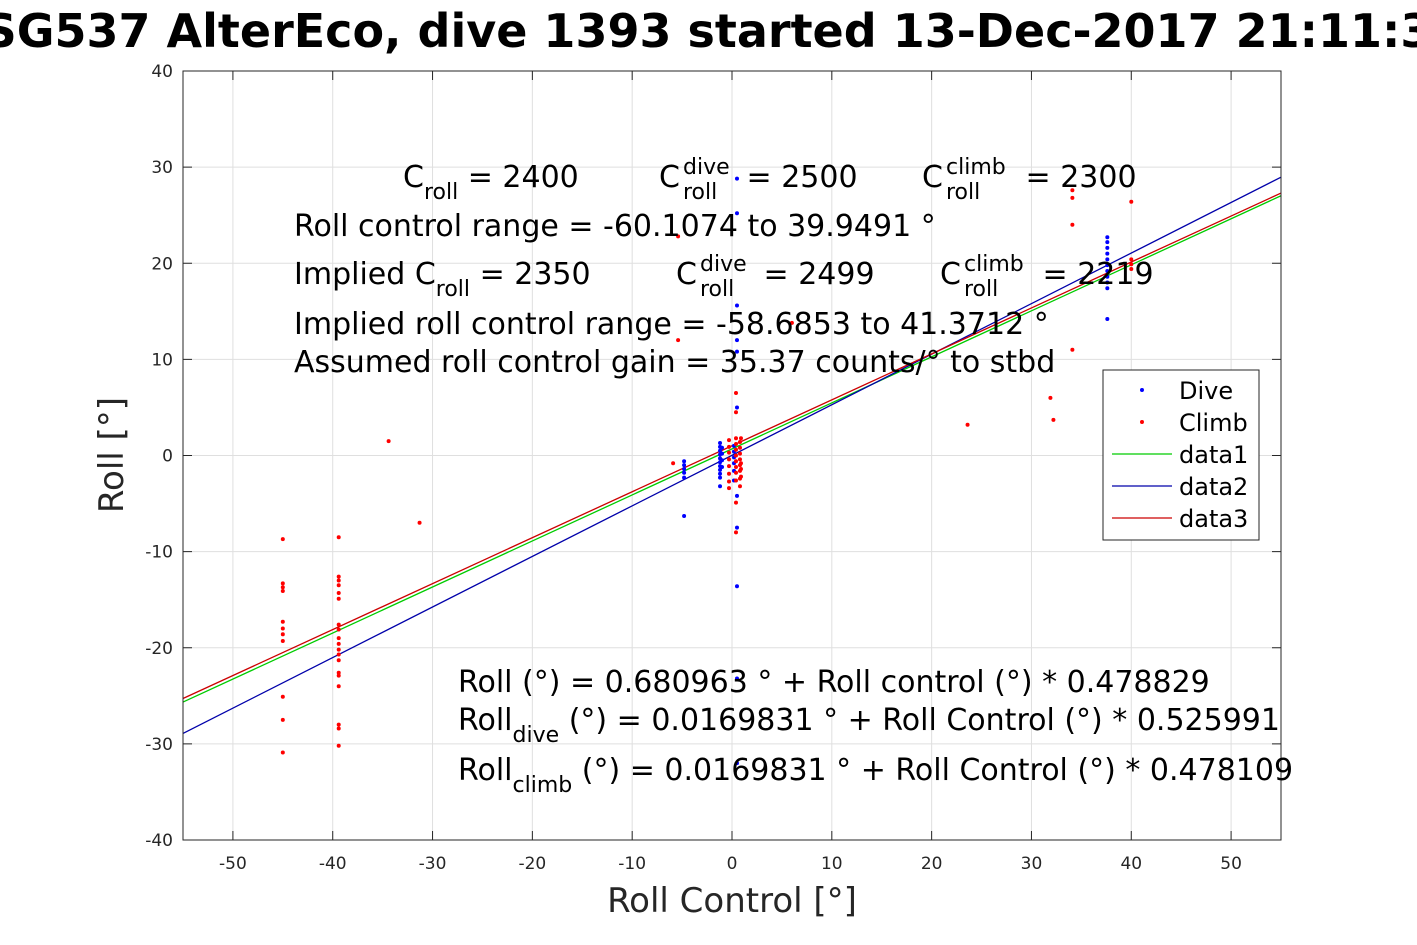 Image resolution: width=1417 pixels, height=945 pixels. What do you see at coordinates (167, 457) in the screenshot?
I see `y-tick-label: 0` at bounding box center [167, 457].